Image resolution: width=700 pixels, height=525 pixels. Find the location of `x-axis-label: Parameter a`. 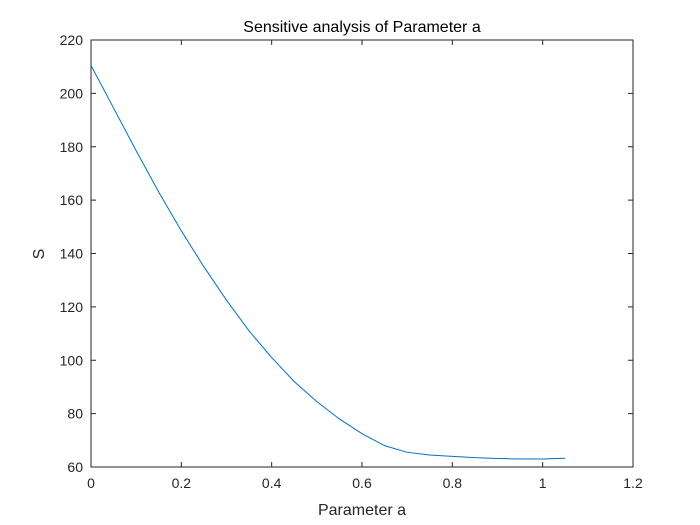

x-axis-label: Parameter a is located at coordinates (362, 510).